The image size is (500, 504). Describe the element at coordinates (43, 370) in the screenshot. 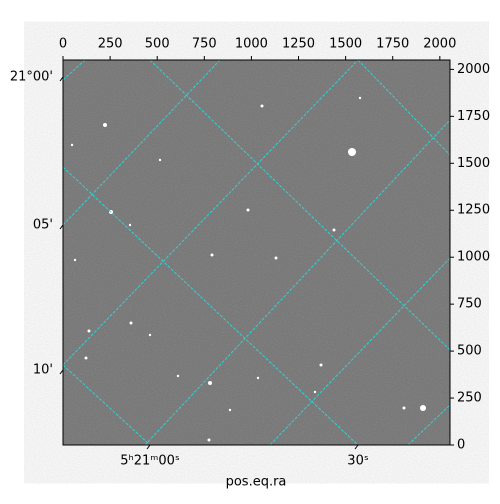

I see `dec-tick-label: 10'` at that location.